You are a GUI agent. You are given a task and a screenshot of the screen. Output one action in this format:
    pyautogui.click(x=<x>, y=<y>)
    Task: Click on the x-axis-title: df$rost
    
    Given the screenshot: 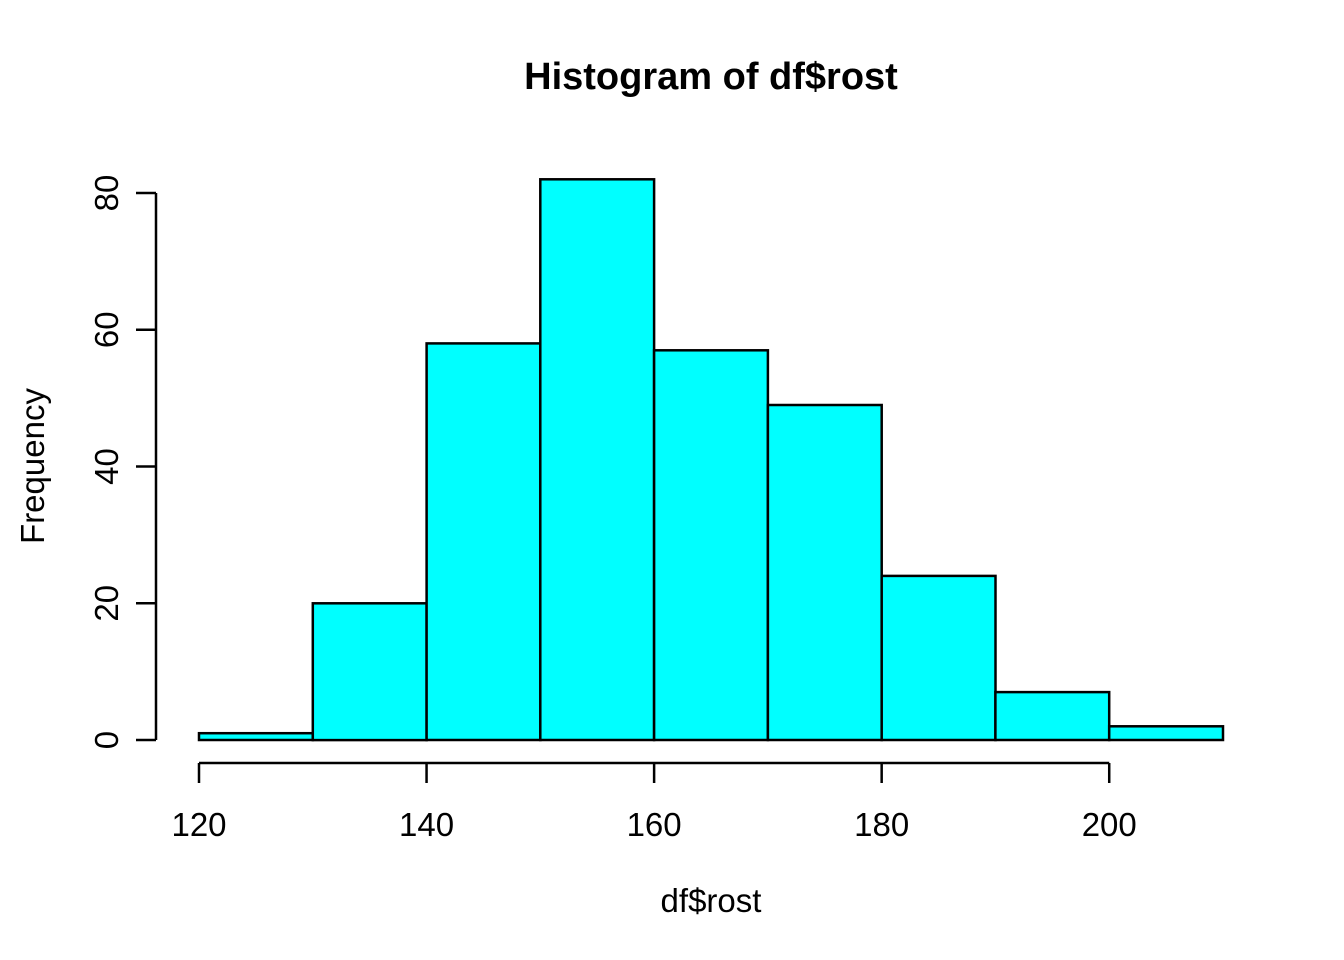 What is the action you would take?
    pyautogui.click(x=711, y=900)
    